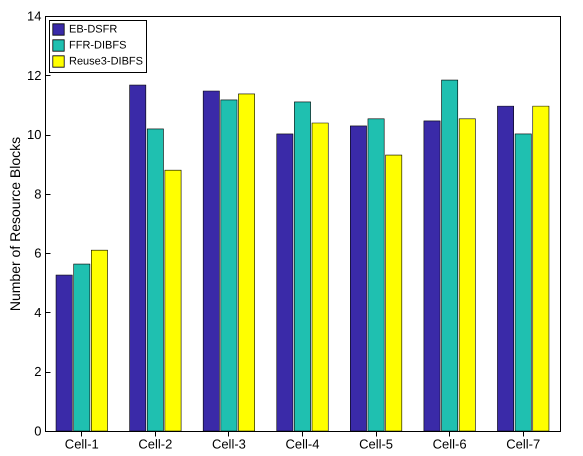  What do you see at coordinates (34, 134) in the screenshot?
I see `y-tick-label: 10` at bounding box center [34, 134].